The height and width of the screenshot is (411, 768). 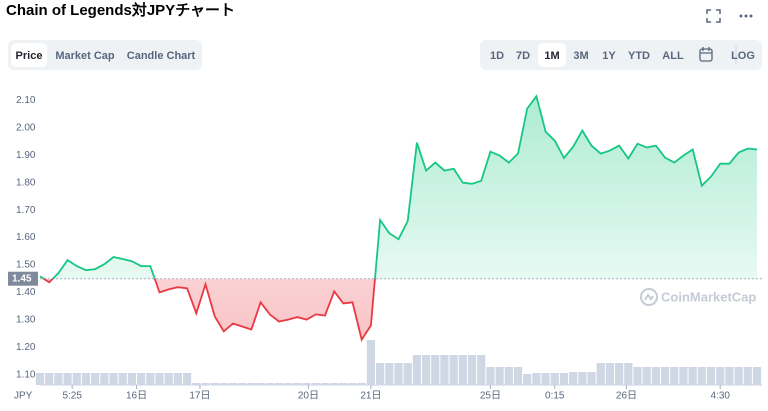 I want to click on y-tick-label: 1.70, so click(x=26, y=210).